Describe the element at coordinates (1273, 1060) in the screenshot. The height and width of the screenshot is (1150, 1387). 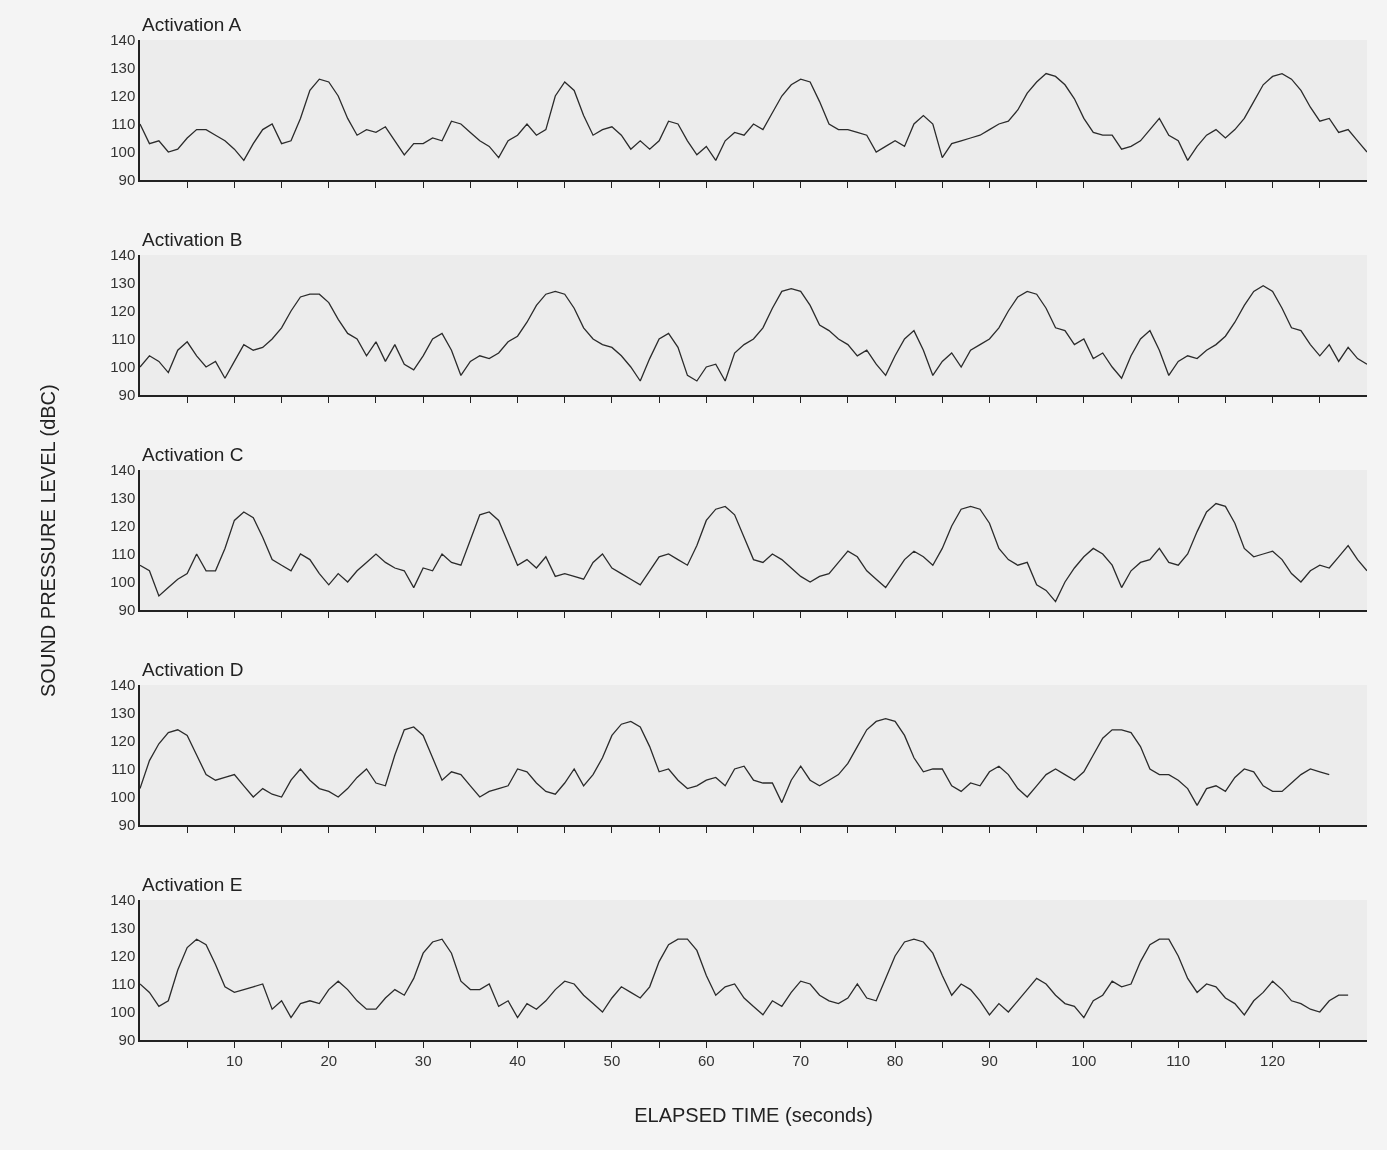
I see `x-tick-label: 120` at that location.